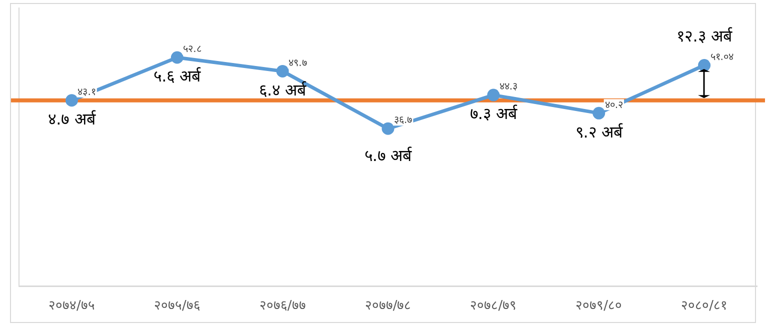 The height and width of the screenshot is (332, 768). I want to click on x-tick-label: २०७६/७७, so click(282, 306).